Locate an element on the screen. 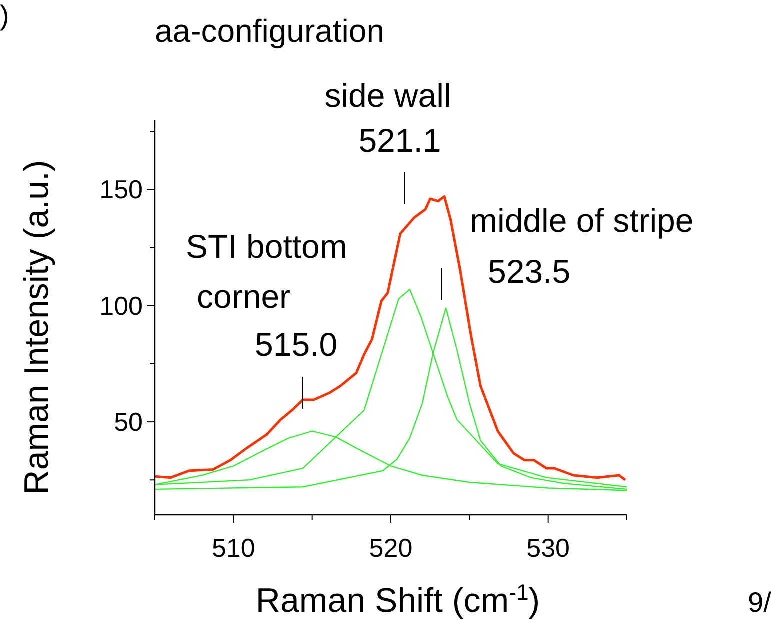  y-tick-label: 50 is located at coordinates (128, 422).